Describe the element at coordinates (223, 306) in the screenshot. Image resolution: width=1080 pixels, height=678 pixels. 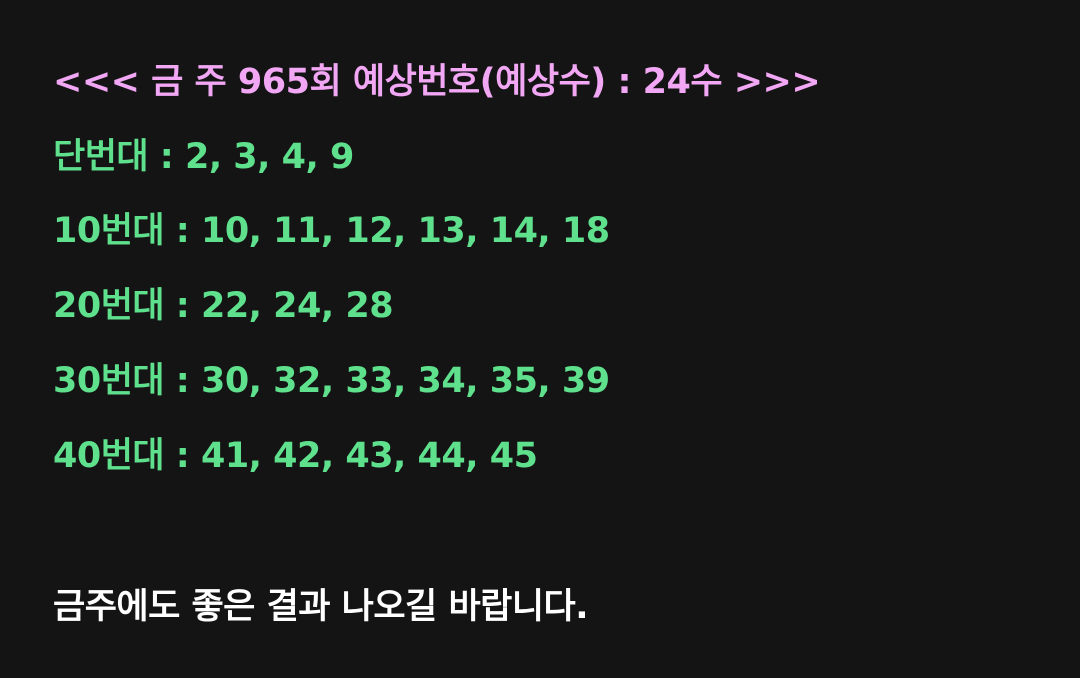
I see `range-line-20s: 20번대 : 22, 24, 28` at that location.